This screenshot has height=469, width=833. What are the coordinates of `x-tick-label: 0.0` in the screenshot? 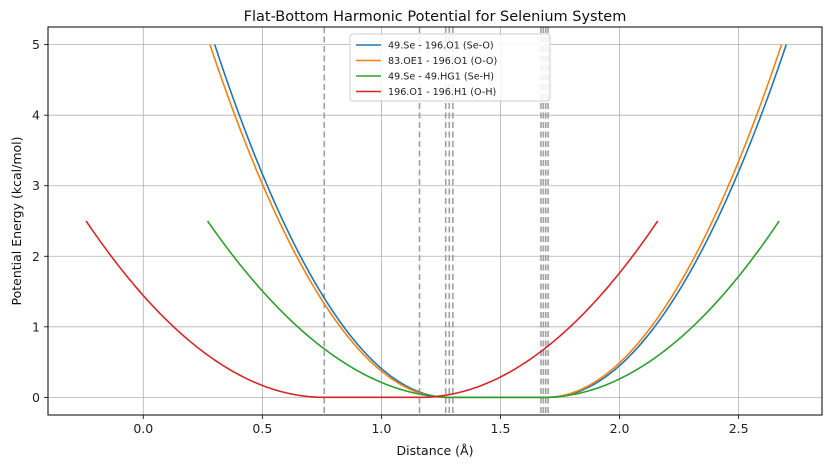 It's located at (143, 428).